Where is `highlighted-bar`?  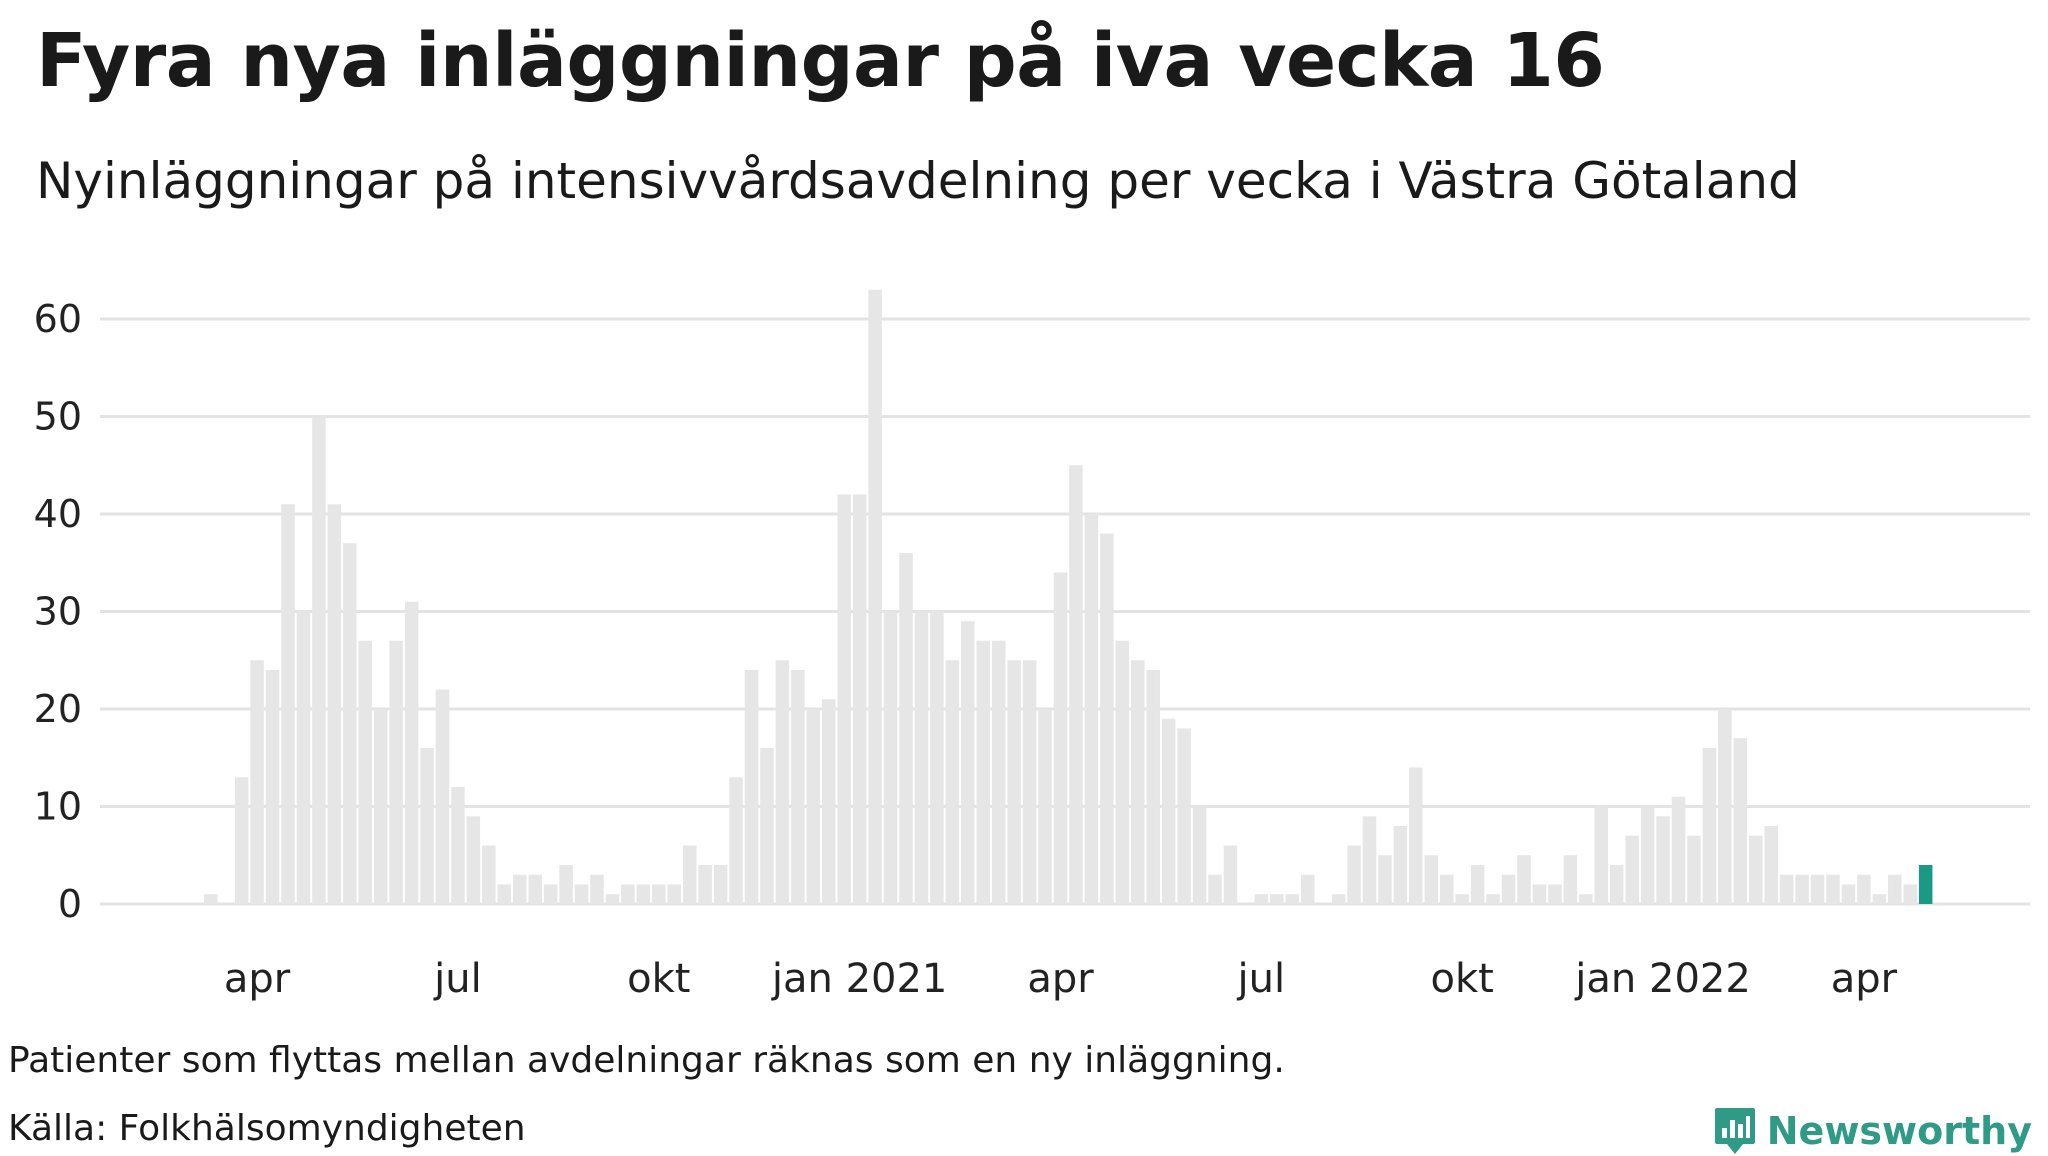 highlighted-bar is located at coordinates (1925, 884).